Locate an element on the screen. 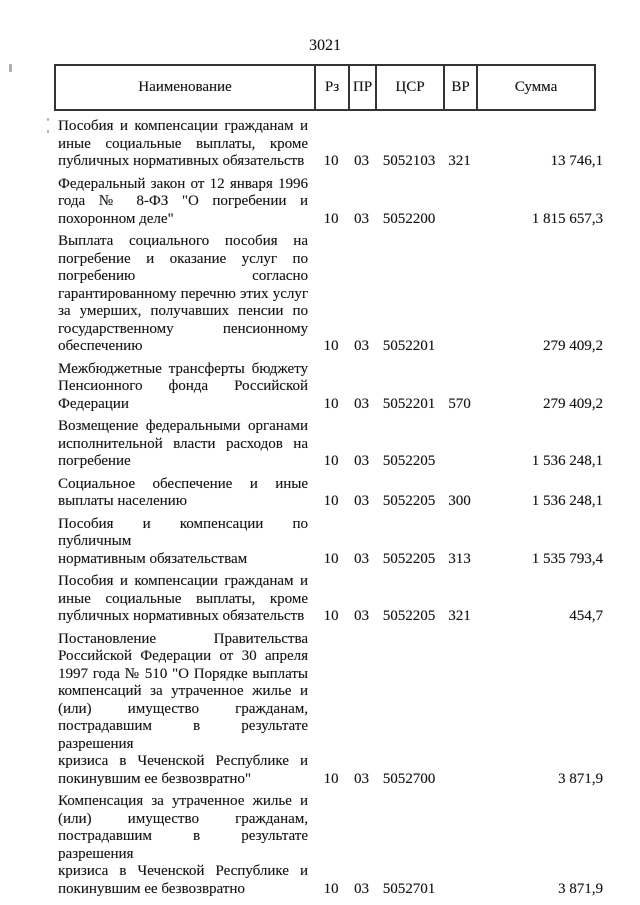 The height and width of the screenshot is (905, 640). name-line: погребение is located at coordinates (94, 461).